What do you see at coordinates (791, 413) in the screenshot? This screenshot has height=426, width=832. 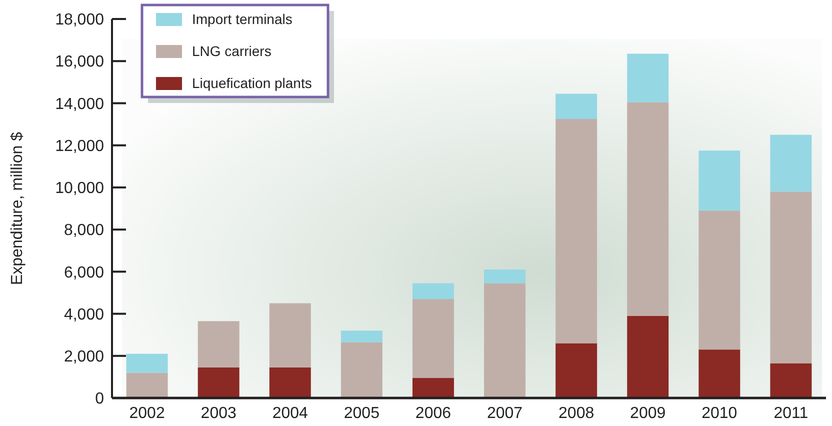 I see `x-tick-label: 2011` at bounding box center [791, 413].